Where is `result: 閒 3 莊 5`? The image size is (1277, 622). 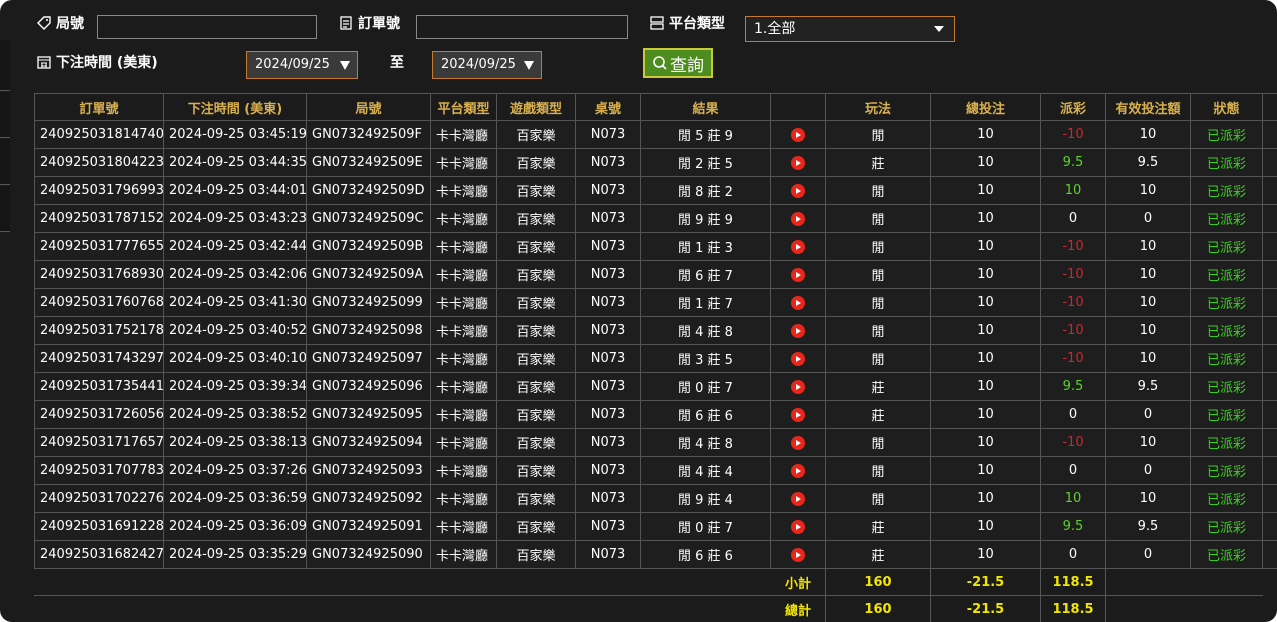
result: 閒 3 莊 5 is located at coordinates (705, 358).